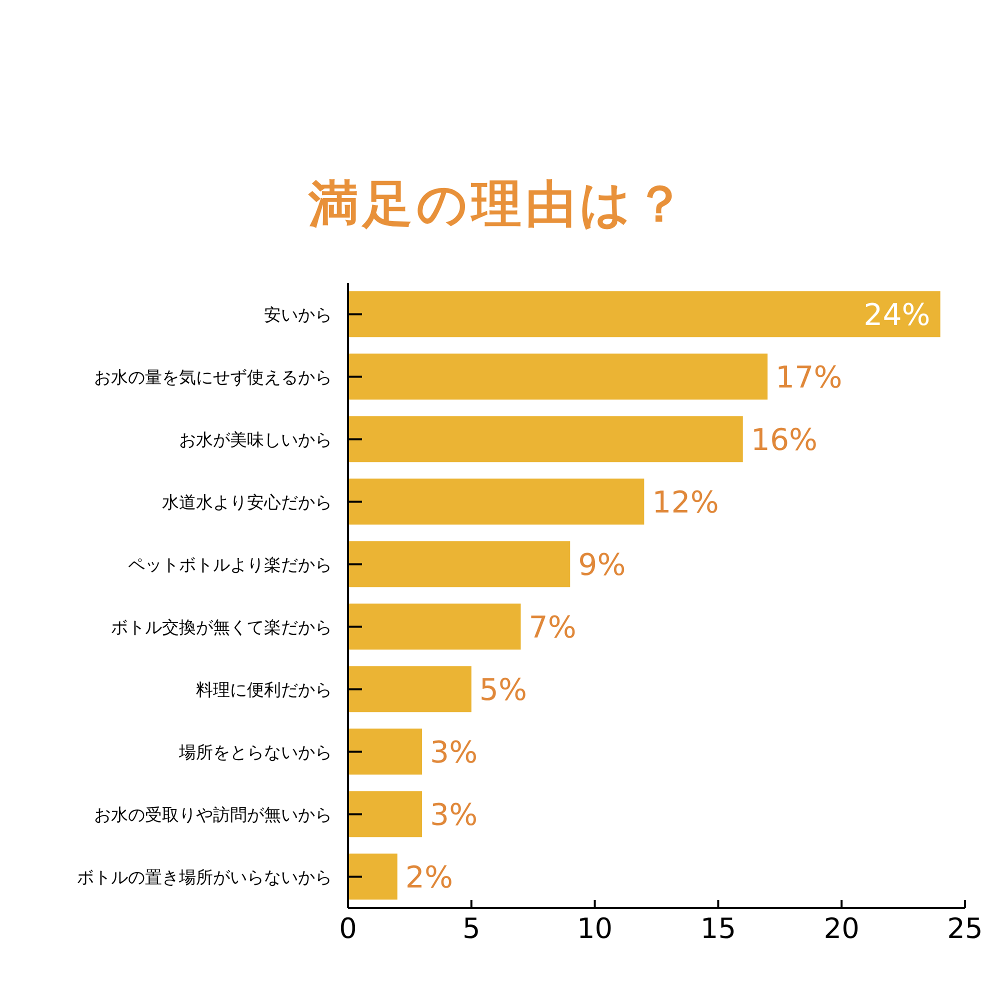  What do you see at coordinates (809, 378) in the screenshot?
I see `data-label: 17%` at bounding box center [809, 378].